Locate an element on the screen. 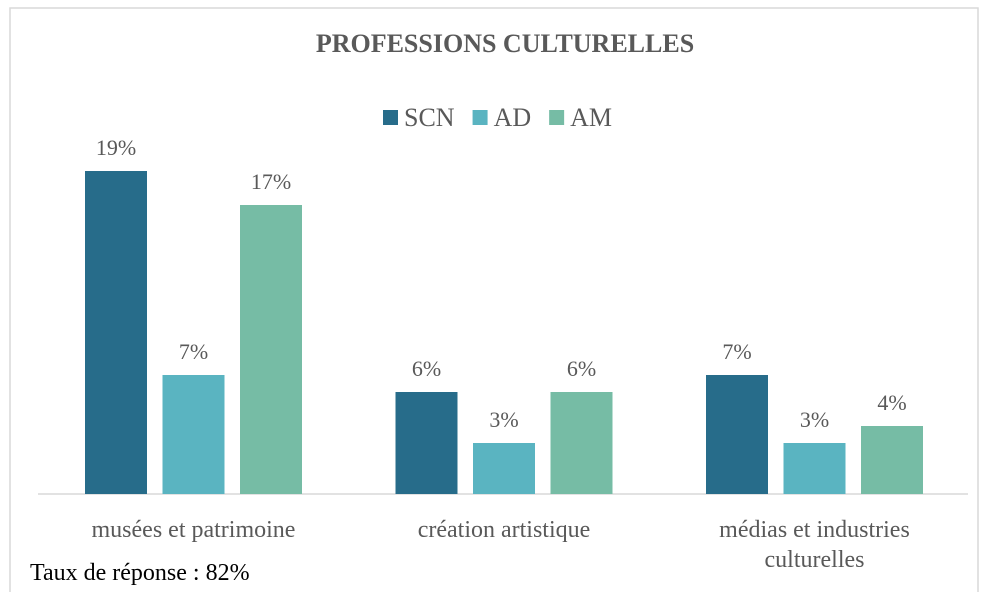 Image resolution: width=989 pixels, height=592 pixels. legend-label: AD is located at coordinates (513, 117).